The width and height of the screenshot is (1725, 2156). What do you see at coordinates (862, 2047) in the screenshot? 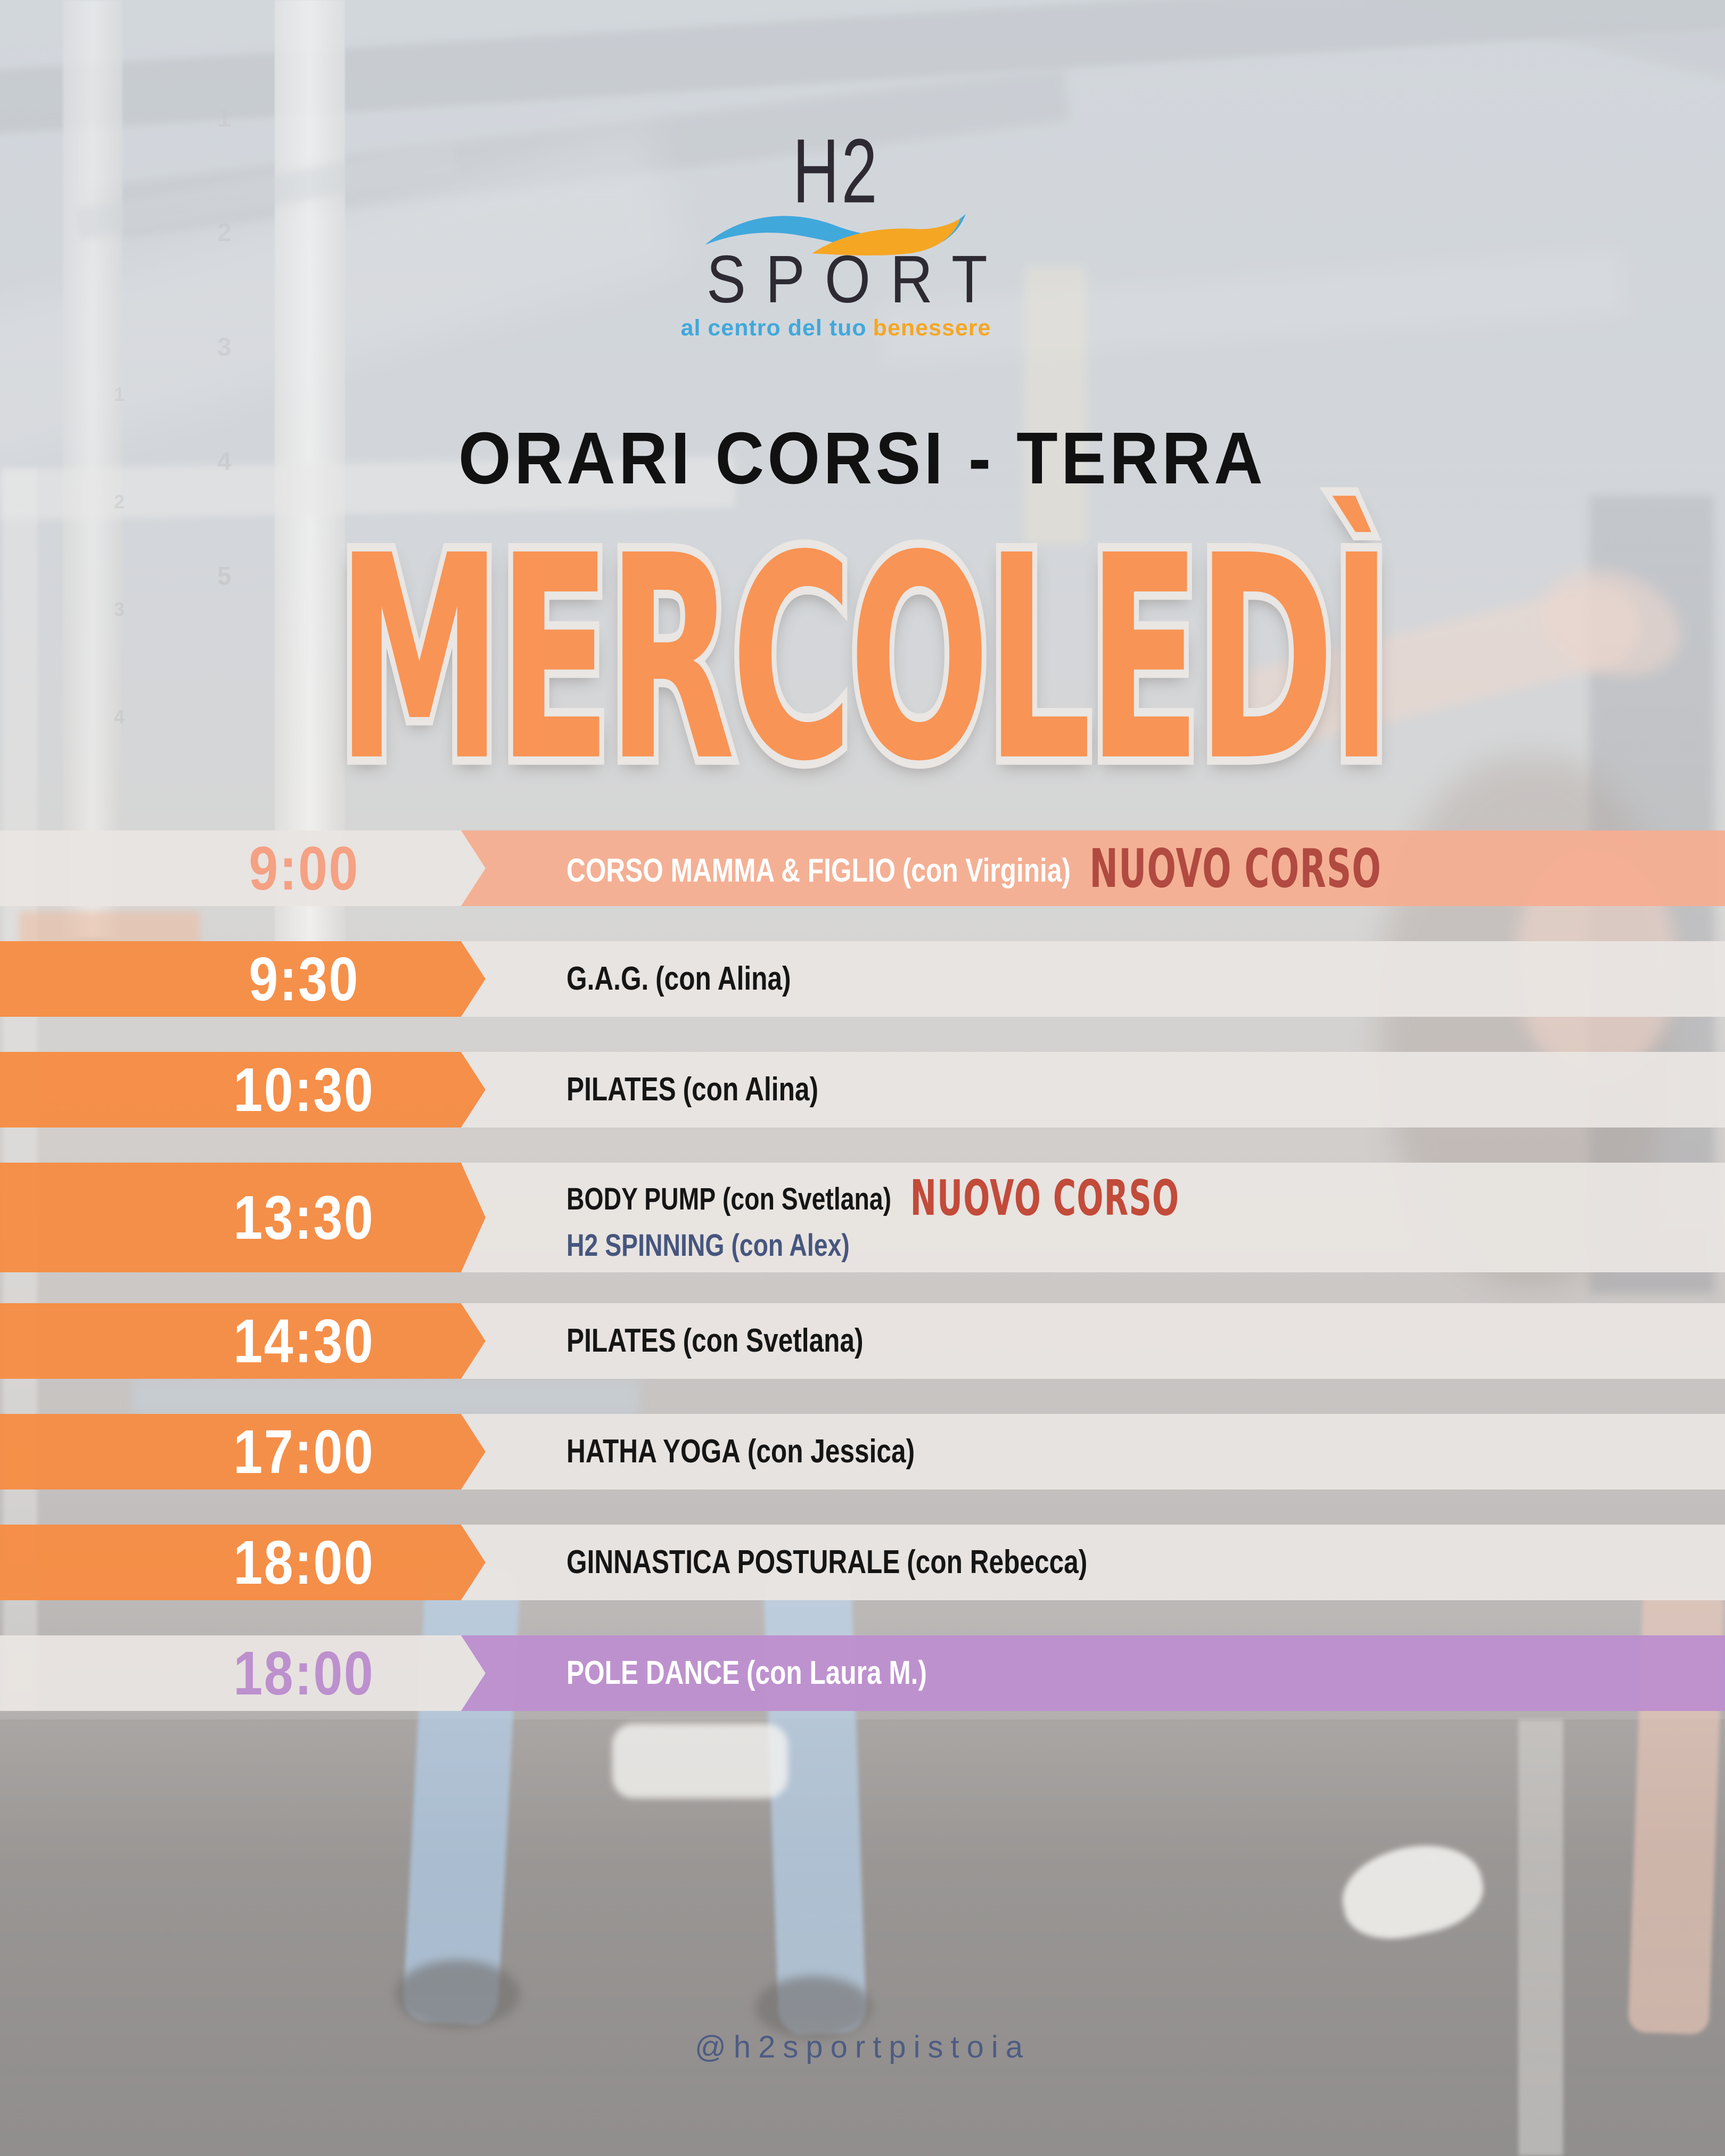
I see `instagram-handle: @h2sportpistoia` at bounding box center [862, 2047].